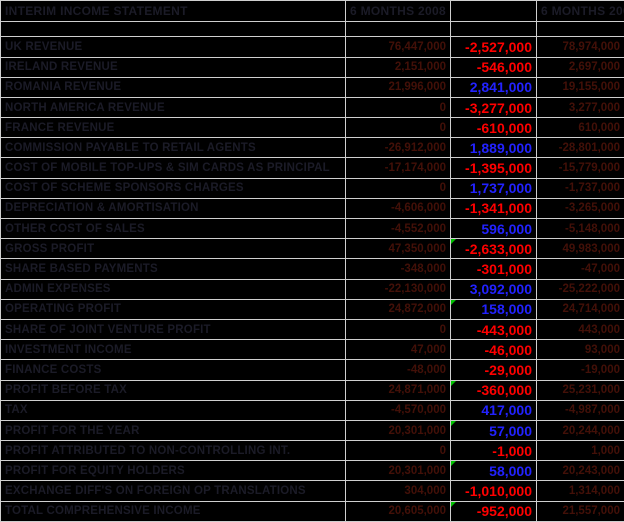  I want to click on row-label: FINANCE COSTS, so click(173, 370).